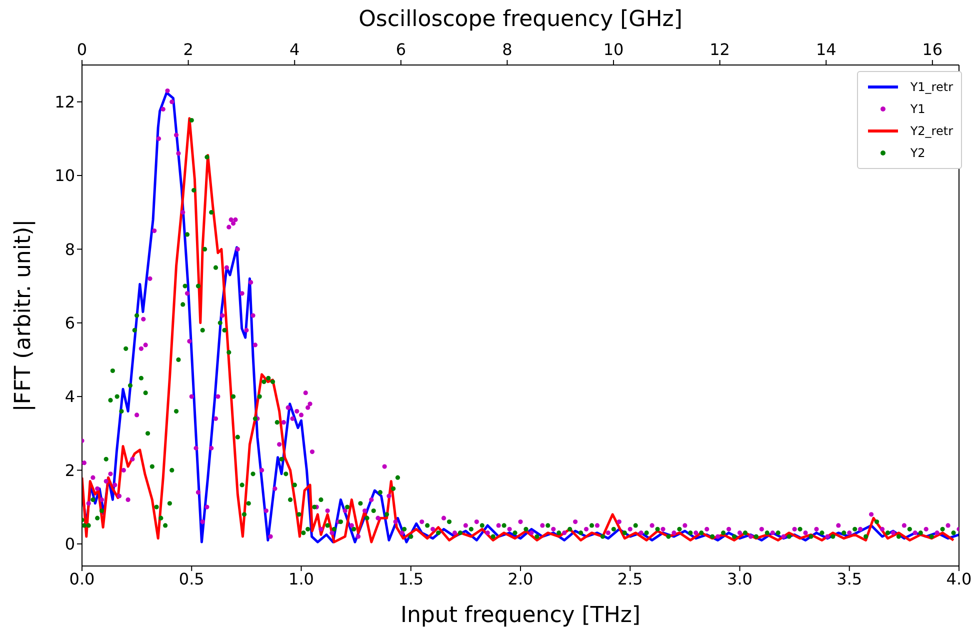  Describe the element at coordinates (23, 315) in the screenshot. I see `y-axis-title: |FFT (arbitr. unit)|` at that location.